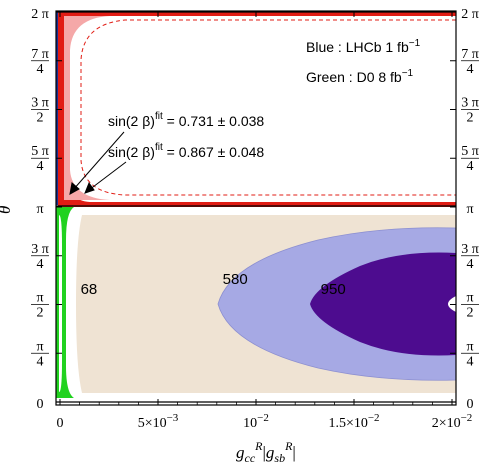 Image resolution: width=491 pixels, height=466 pixels. What do you see at coordinates (353, 421) in the screenshot?
I see `x-tick-label: 1.5×10⁻²` at bounding box center [353, 421].